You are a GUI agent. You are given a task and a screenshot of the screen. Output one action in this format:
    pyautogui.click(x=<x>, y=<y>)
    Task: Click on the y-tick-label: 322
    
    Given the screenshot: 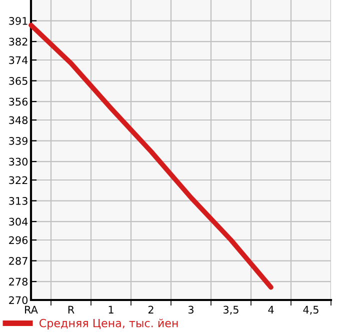 What is the action you would take?
    pyautogui.click(x=18, y=180)
    